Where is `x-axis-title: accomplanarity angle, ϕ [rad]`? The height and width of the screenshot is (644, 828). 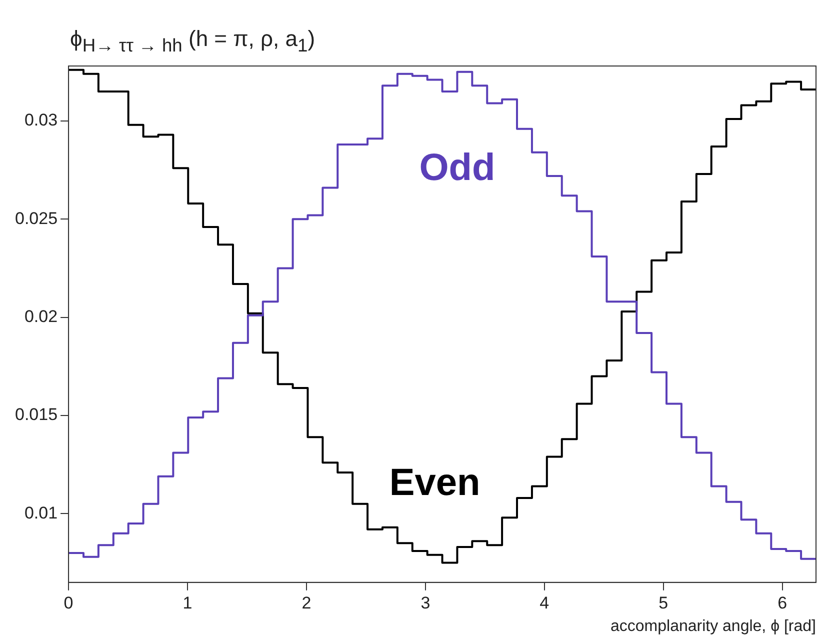
x-axis-title: accomplanarity angle, ϕ [rad] is located at coordinates (713, 626).